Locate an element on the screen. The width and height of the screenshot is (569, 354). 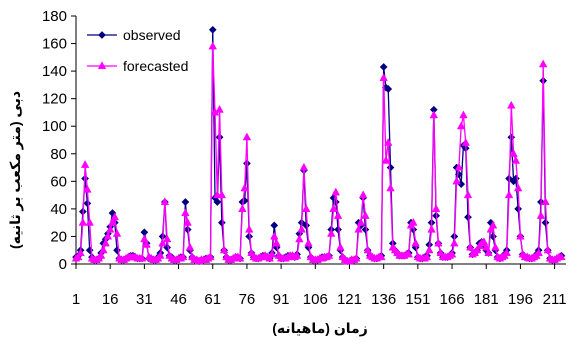
x-tick-label: 151 is located at coordinates (417, 299).